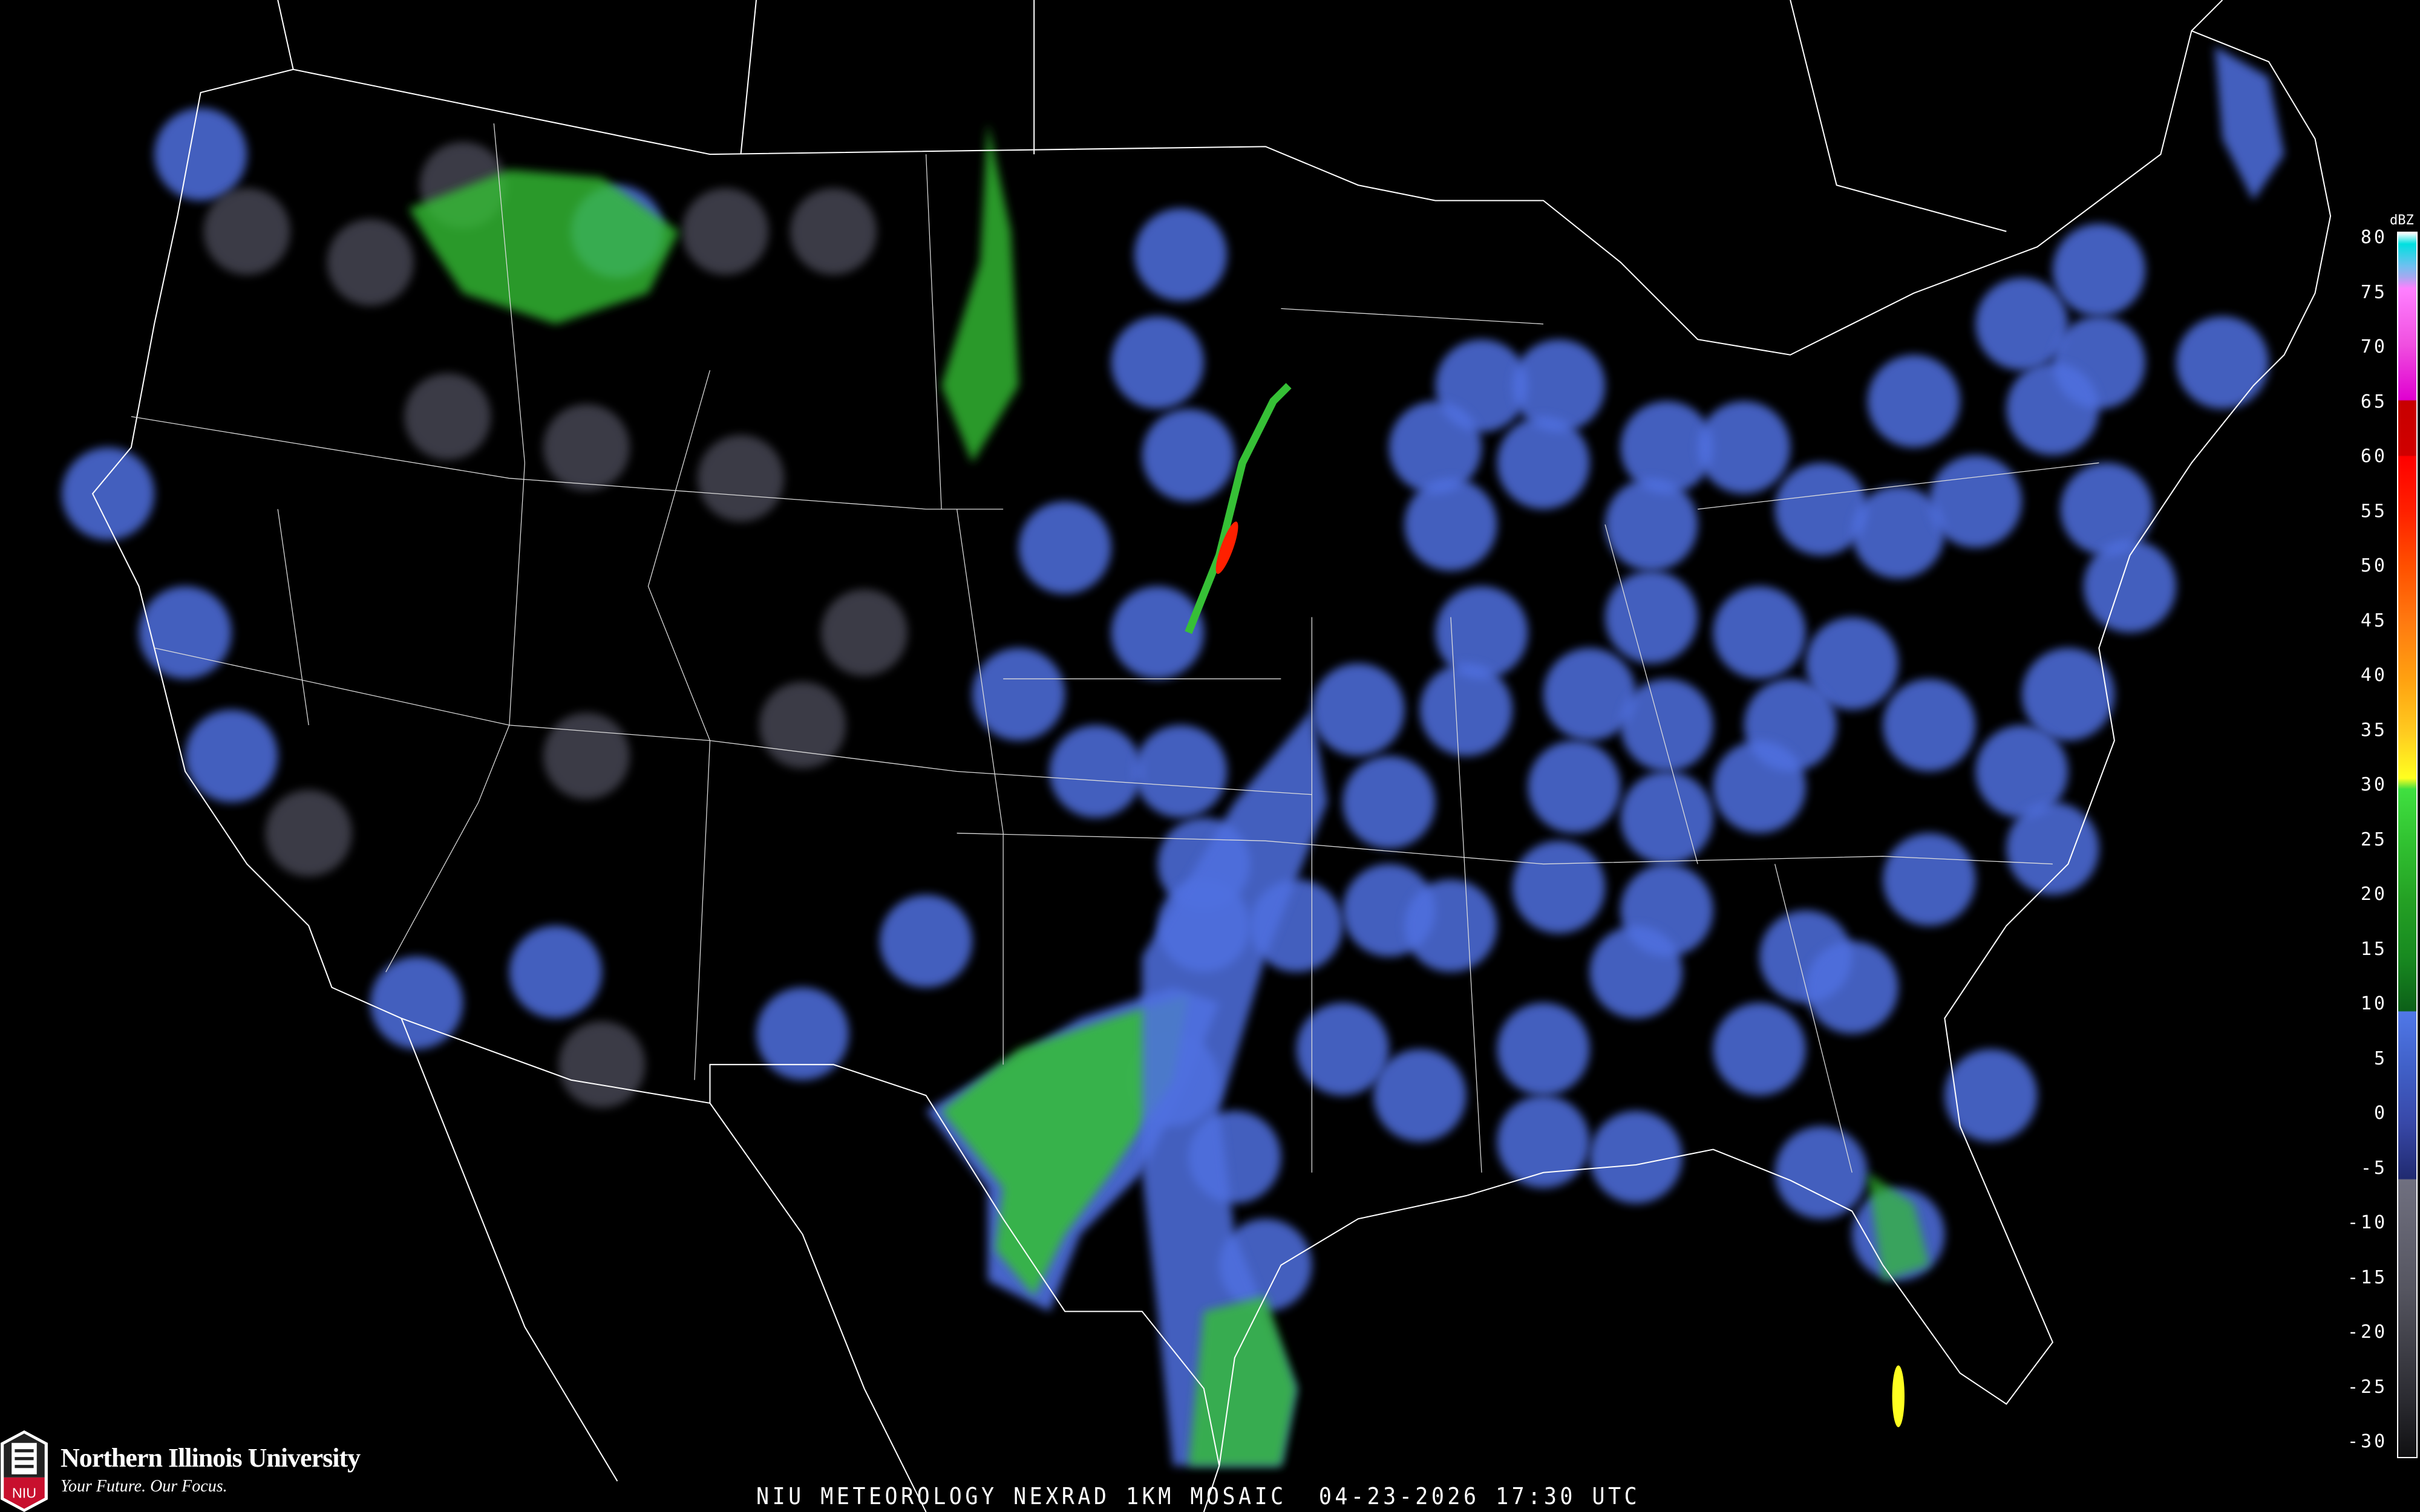  What do you see at coordinates (2373, 511) in the screenshot?
I see `legend-label: 55` at bounding box center [2373, 511].